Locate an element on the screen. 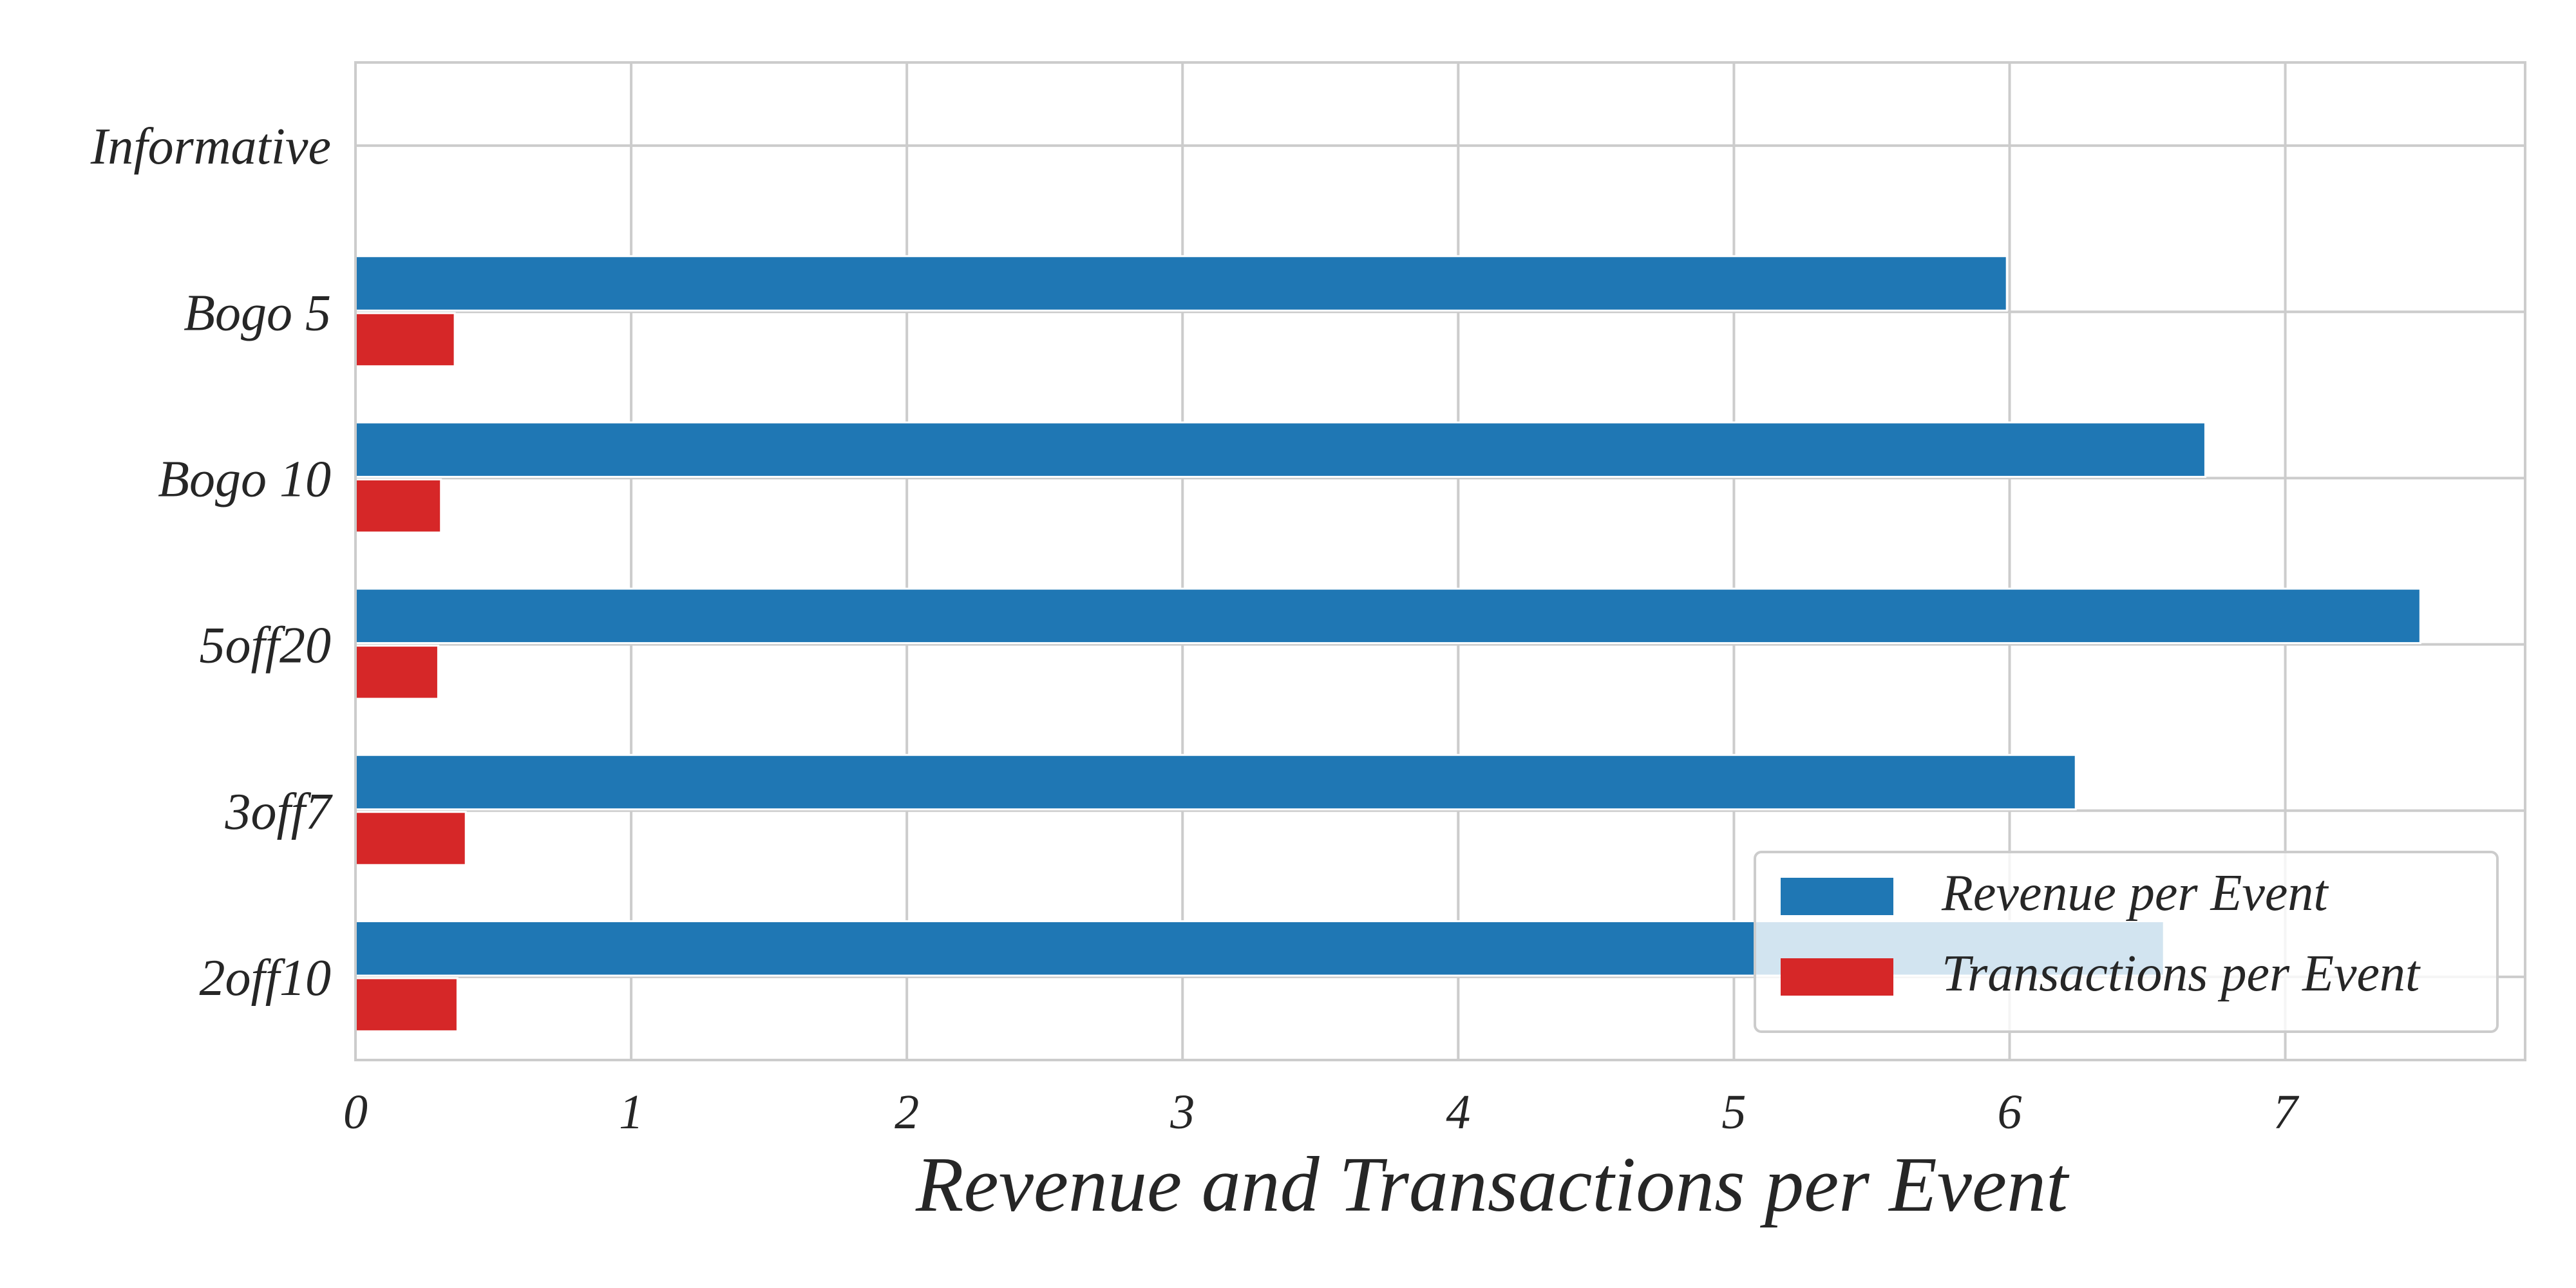 This screenshot has height=1288, width=2576. x-axis-title: Revenue and Transactions per Event is located at coordinates (1492, 1185).